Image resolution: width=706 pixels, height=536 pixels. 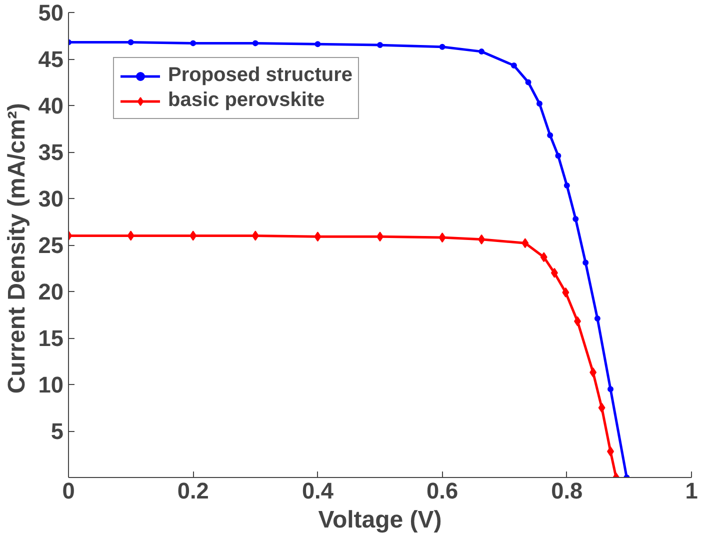 I want to click on y-tick-label: 50, so click(x=51, y=13).